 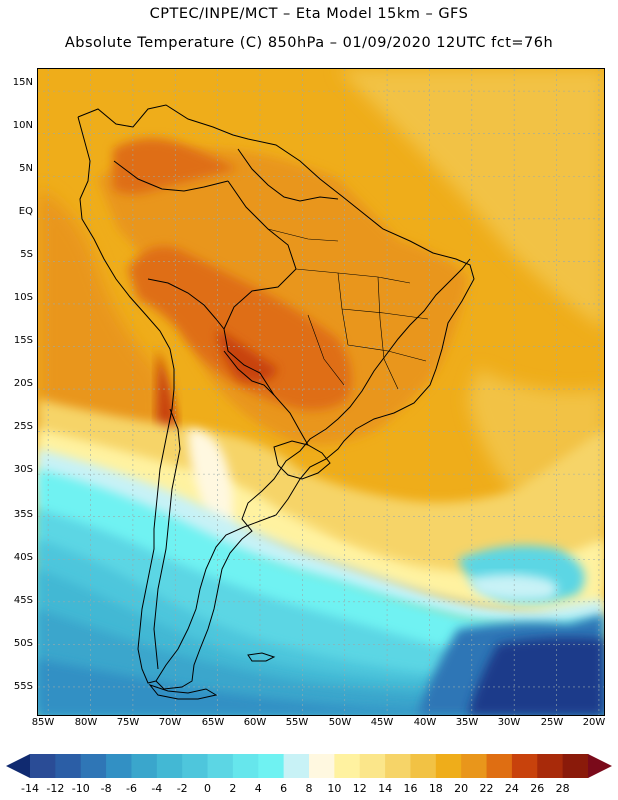 What do you see at coordinates (260, 277) in the screenshot?
I see `border-brazil-west` at bounding box center [260, 277].